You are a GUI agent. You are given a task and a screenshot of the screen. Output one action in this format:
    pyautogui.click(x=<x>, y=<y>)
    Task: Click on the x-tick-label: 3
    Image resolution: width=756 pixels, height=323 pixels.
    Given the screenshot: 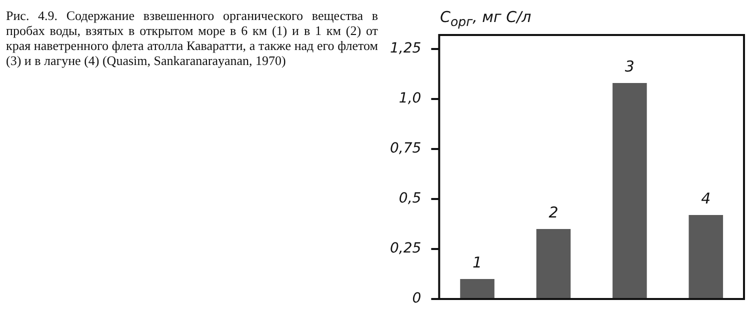 What is the action you would take?
    pyautogui.click(x=629, y=66)
    